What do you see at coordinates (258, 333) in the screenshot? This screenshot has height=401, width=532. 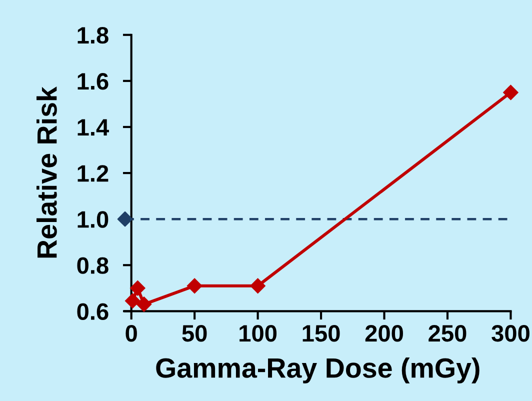 I see `x-tick-label: 100` at bounding box center [258, 333].